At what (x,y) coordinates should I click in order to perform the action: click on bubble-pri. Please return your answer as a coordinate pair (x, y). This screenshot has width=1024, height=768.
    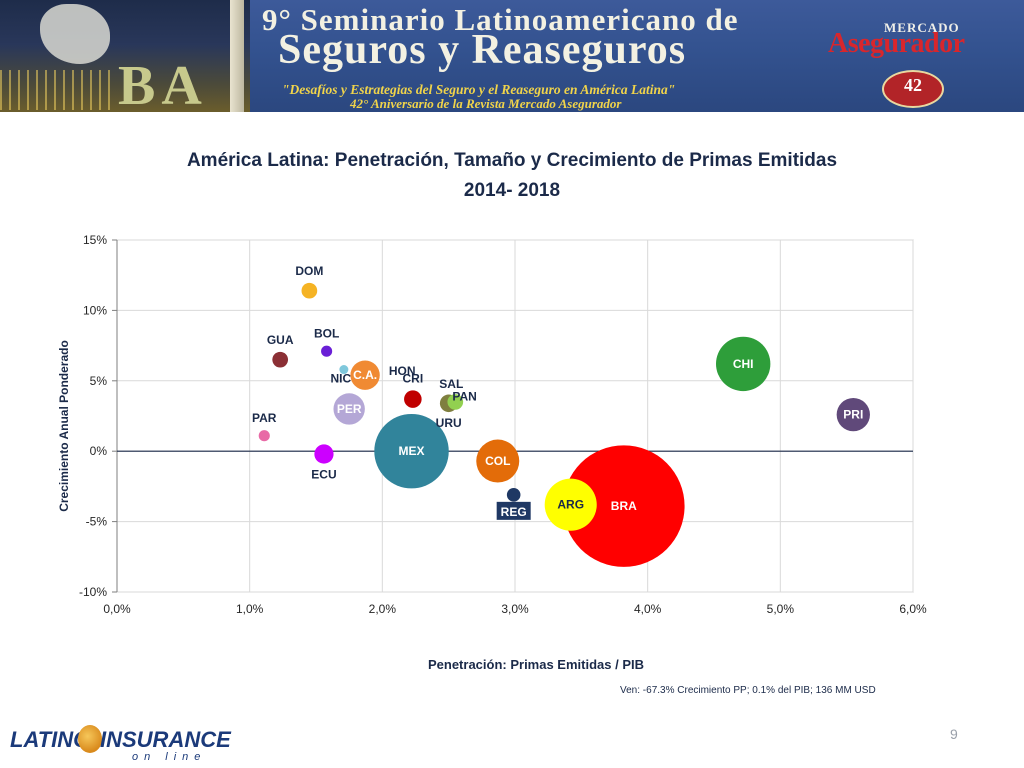
    Looking at the image, I should click on (853, 414).